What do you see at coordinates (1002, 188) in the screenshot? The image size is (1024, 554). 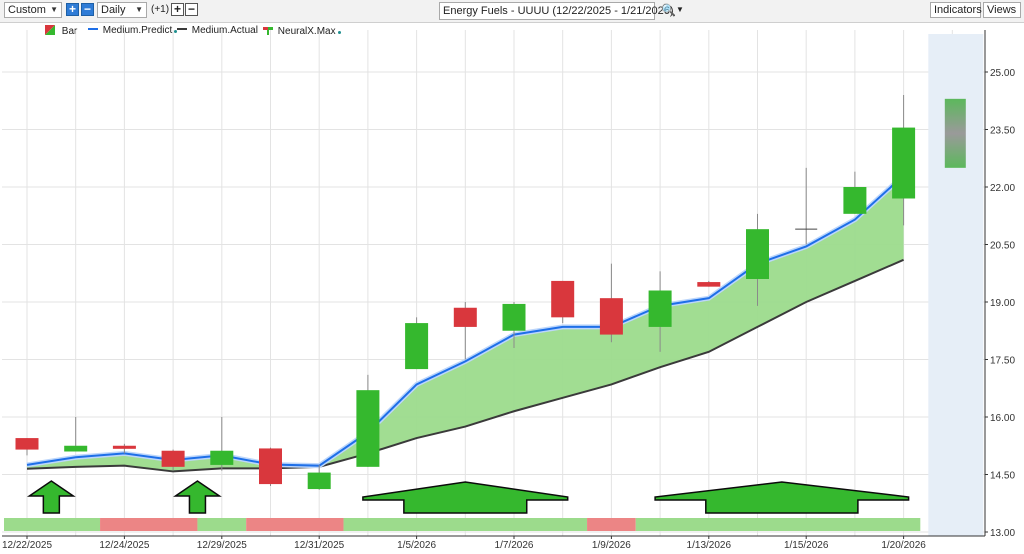 I see `y-tick-label: 22.00` at bounding box center [1002, 188].